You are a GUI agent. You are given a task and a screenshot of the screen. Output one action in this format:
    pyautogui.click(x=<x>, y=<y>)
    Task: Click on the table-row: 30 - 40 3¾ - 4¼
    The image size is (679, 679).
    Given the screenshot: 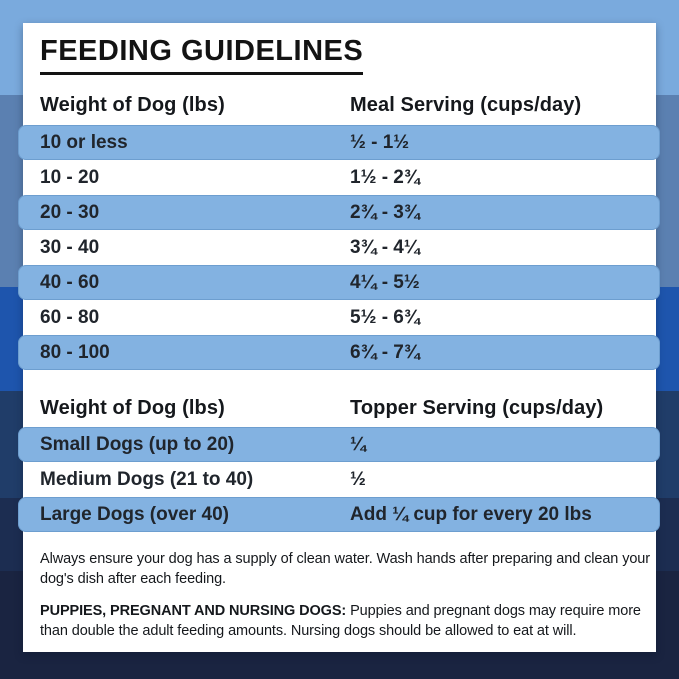 What is the action you would take?
    pyautogui.click(x=339, y=247)
    